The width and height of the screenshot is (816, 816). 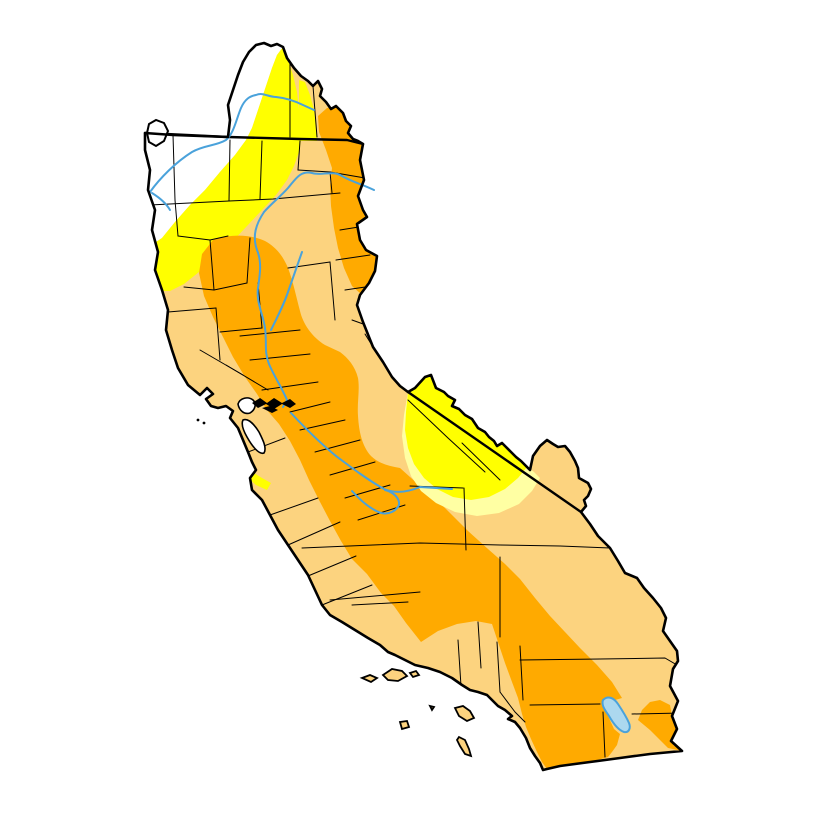 I want to click on san-pablo-bay, so click(x=246, y=406).